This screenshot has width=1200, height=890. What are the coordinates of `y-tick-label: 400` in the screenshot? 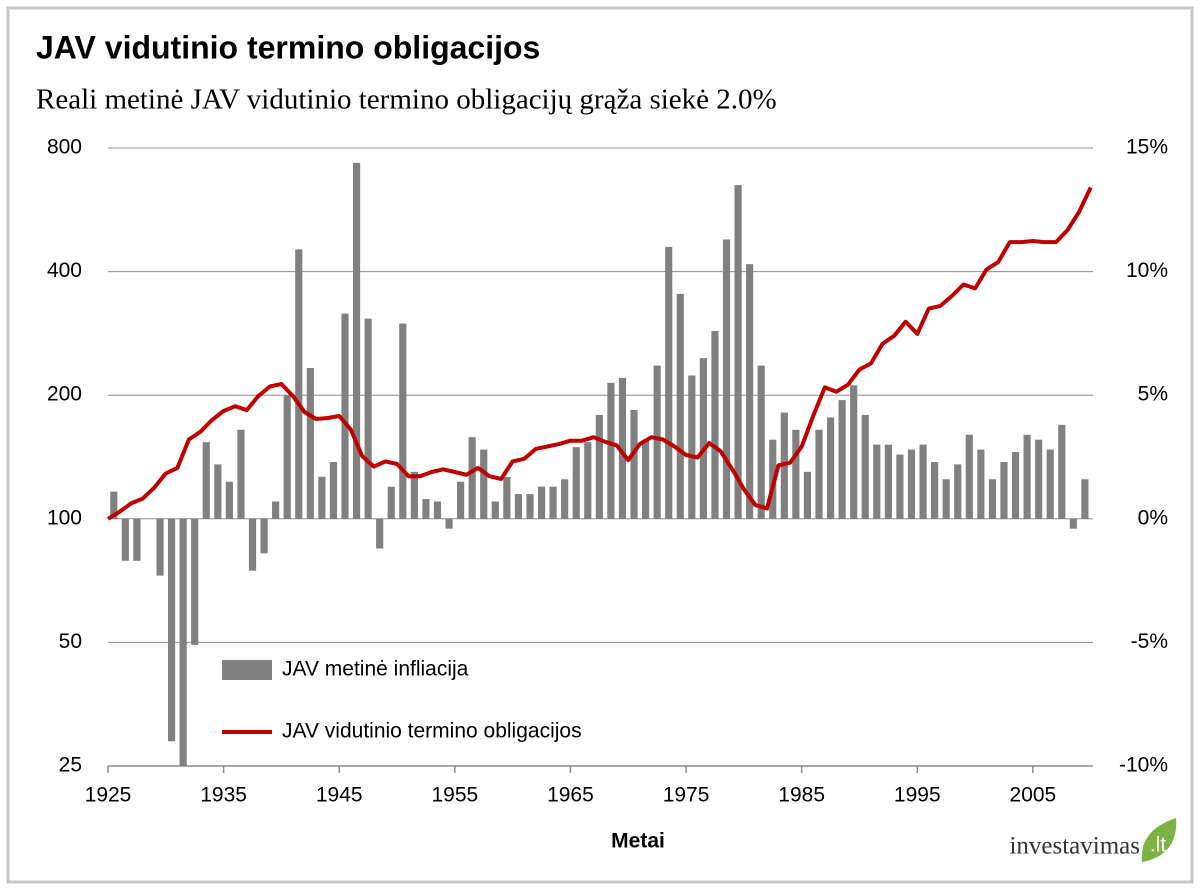 It's located at (64, 270).